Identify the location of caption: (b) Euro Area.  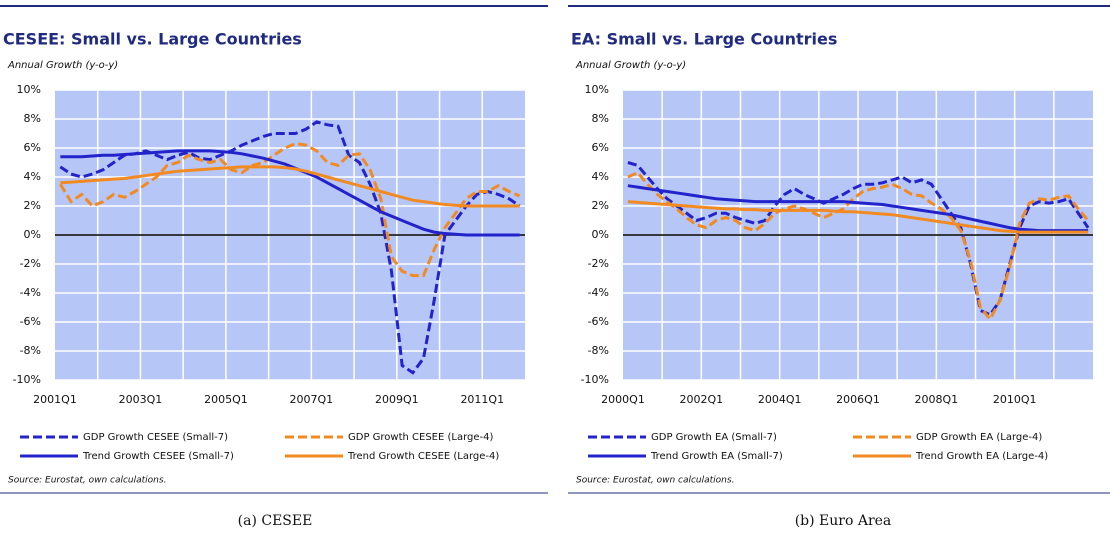
(843, 521).